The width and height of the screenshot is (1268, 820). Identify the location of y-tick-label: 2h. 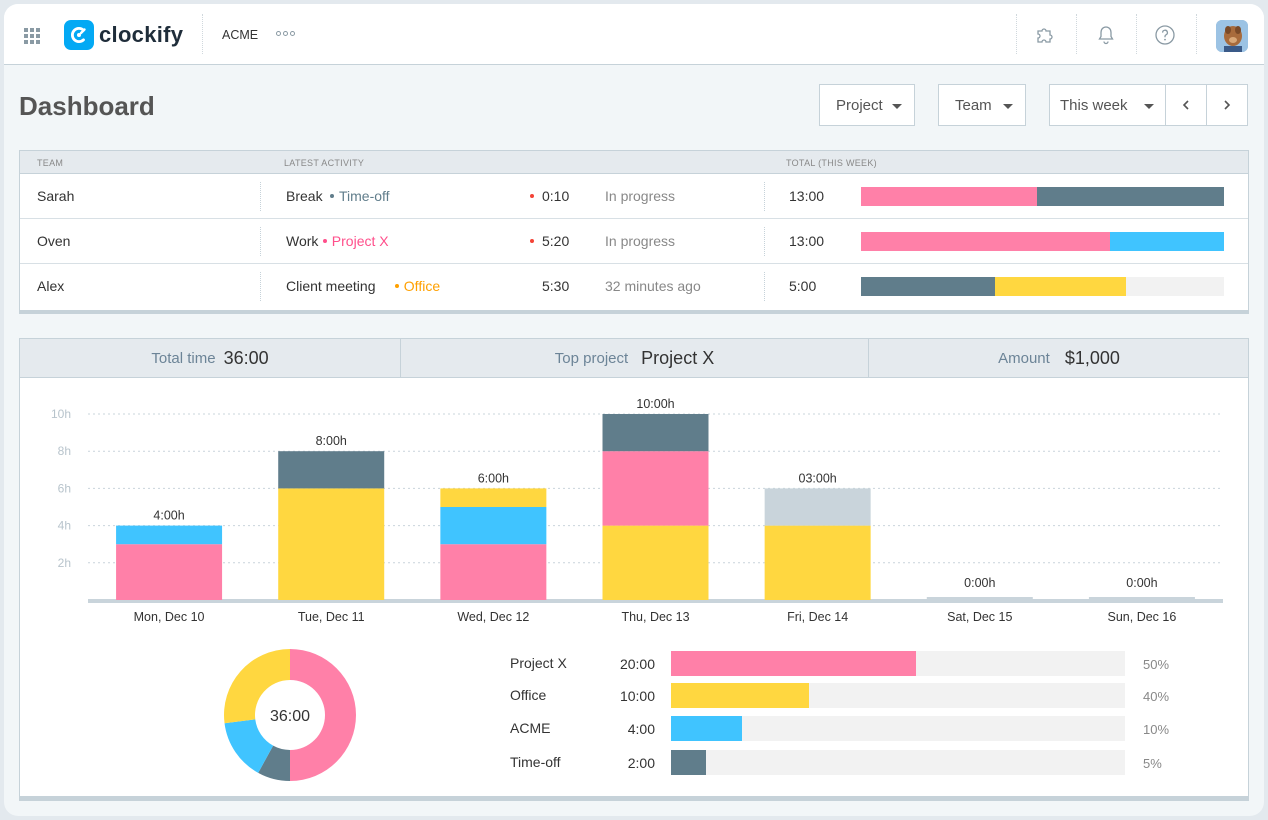
(64, 563).